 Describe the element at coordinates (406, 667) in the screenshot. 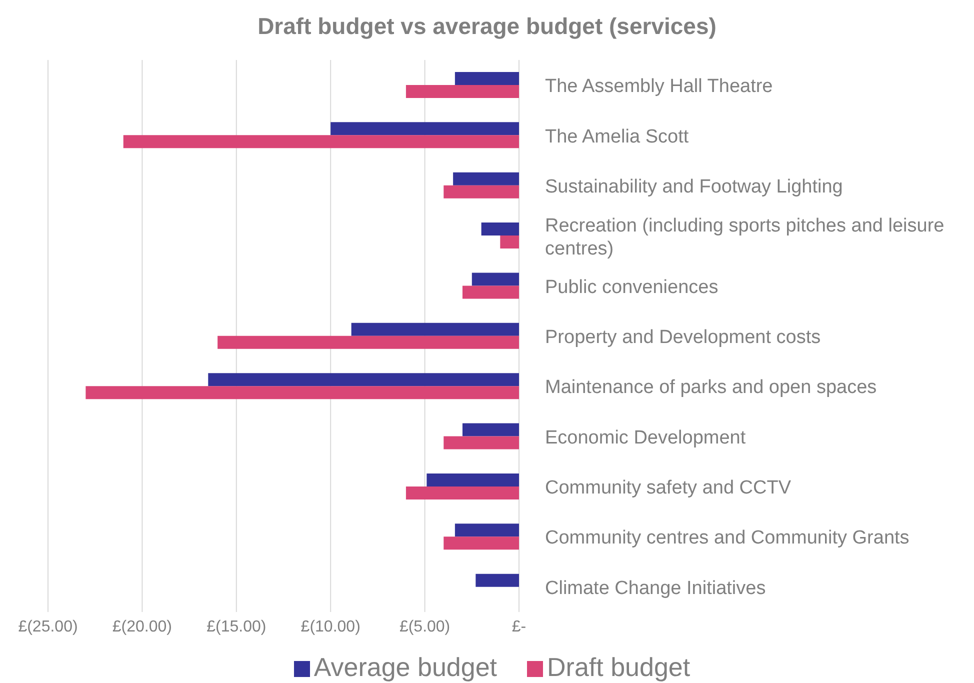

I see `legend-label: Average budget` at that location.